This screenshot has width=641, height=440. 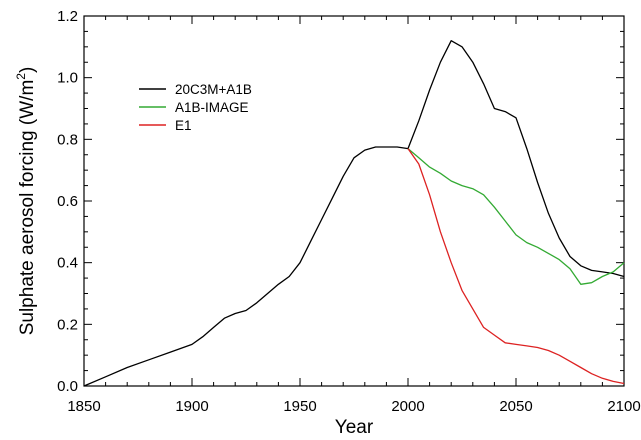 What do you see at coordinates (191, 406) in the screenshot?
I see `x-tick-label: 1900` at bounding box center [191, 406].